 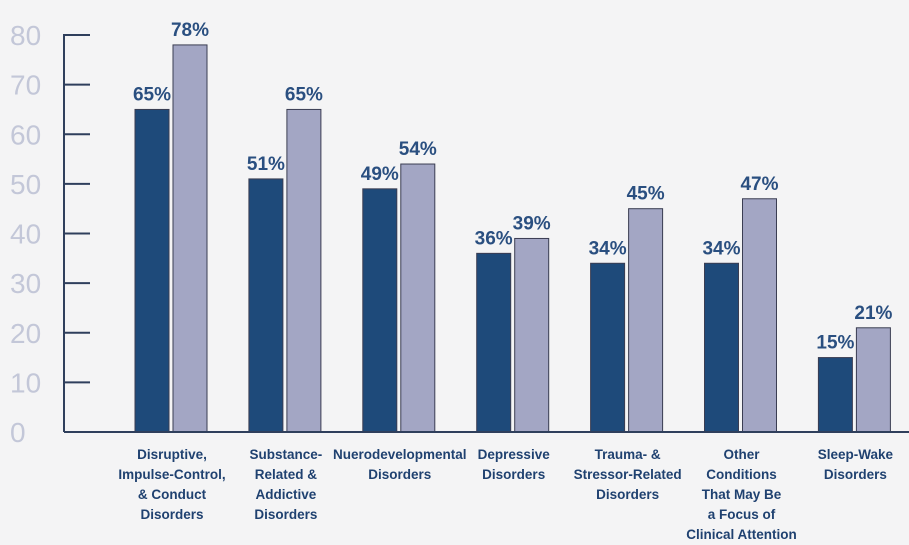 I want to click on category-label-line: Other, so click(x=741, y=454).